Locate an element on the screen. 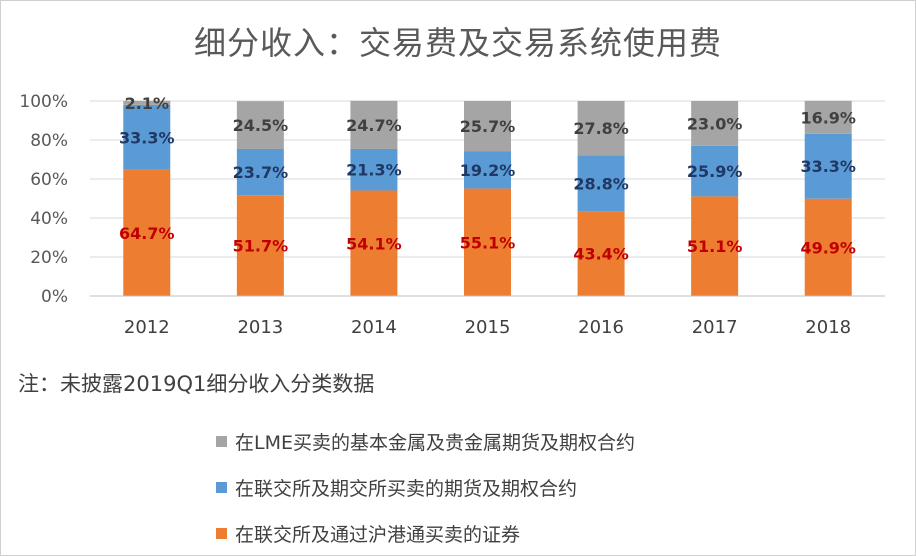  data-label: 27.8% is located at coordinates (601, 128).